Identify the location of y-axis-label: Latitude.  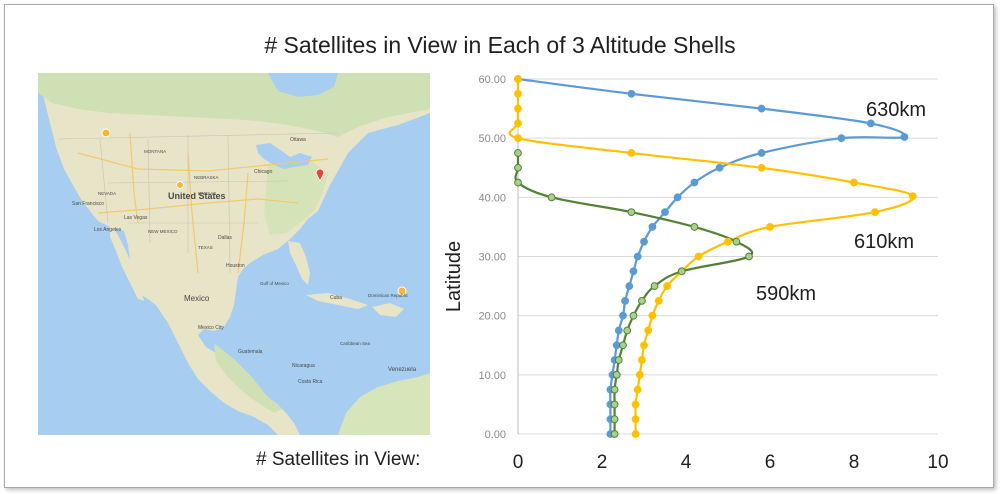
(454, 276).